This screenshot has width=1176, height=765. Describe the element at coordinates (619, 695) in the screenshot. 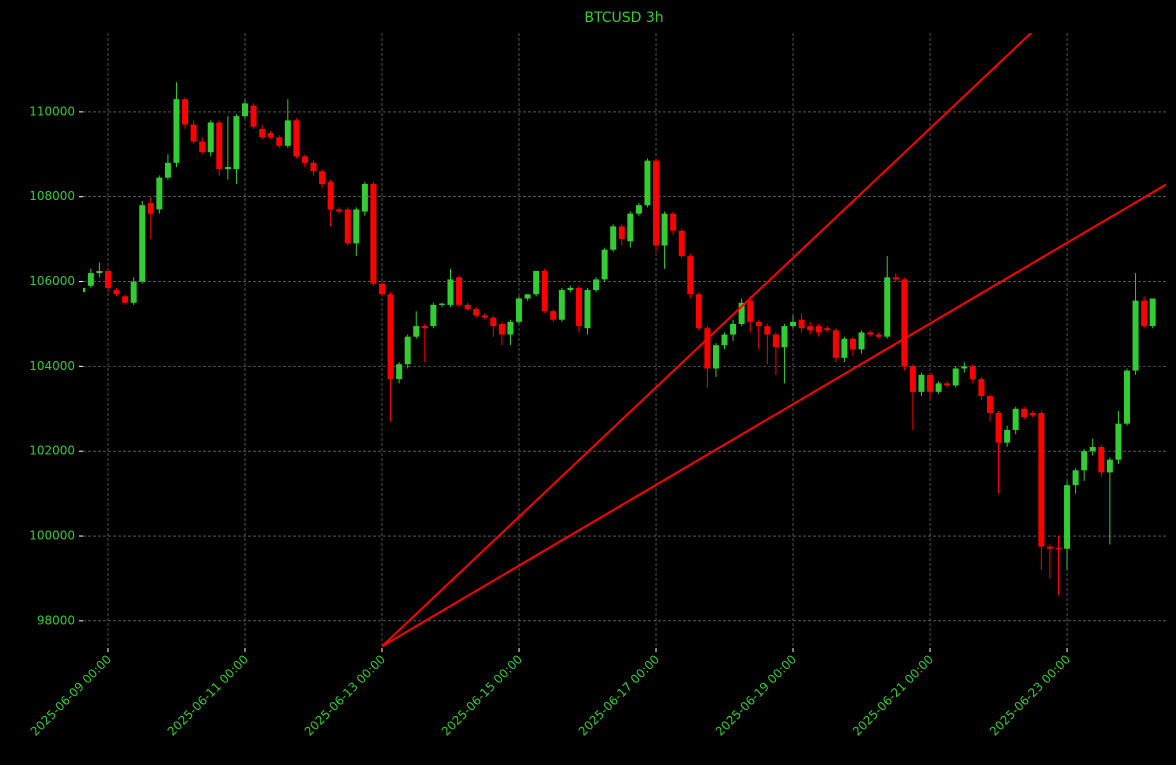

I see `x-tick-label: 2025-06-17 00:00` at that location.